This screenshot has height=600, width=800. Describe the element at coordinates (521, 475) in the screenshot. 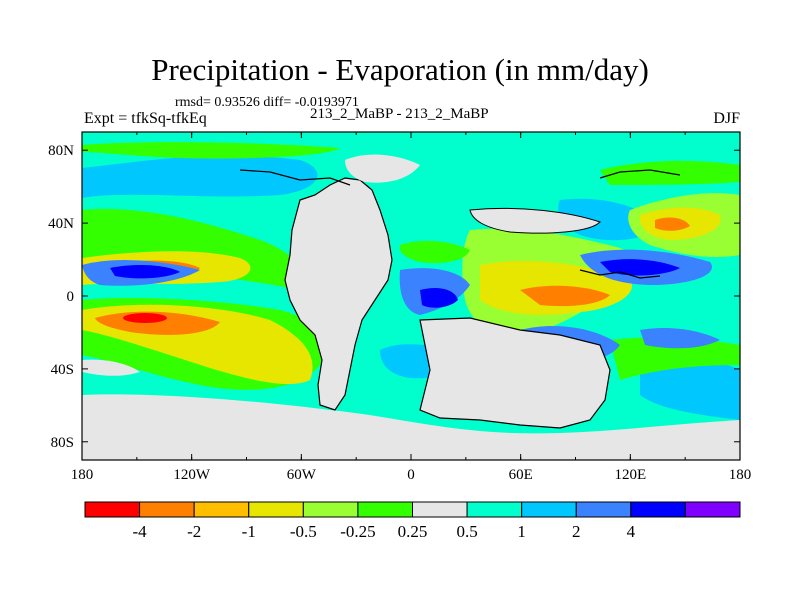

I see `lon-tick-label: 60E` at that location.